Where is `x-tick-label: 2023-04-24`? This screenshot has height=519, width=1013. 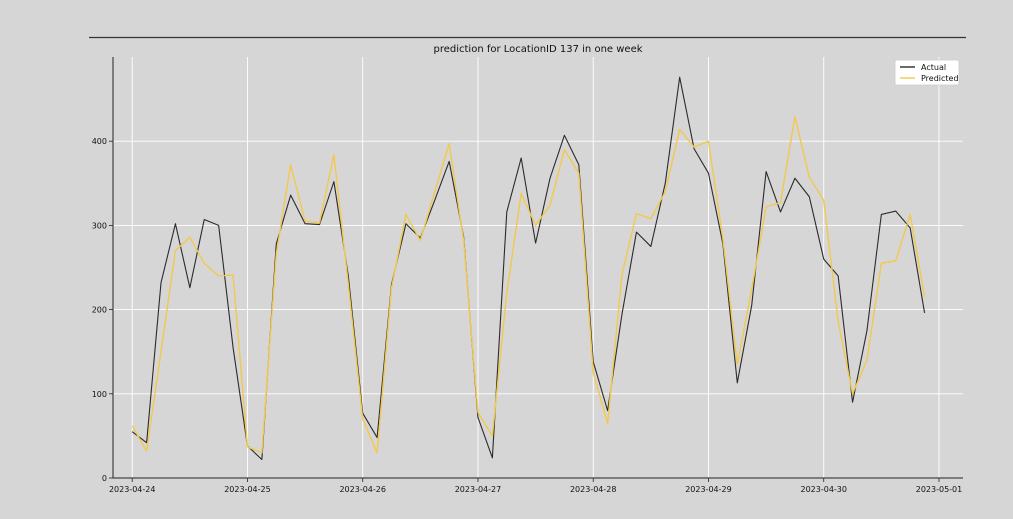 x-tick-label: 2023-04-24 is located at coordinates (132, 489).